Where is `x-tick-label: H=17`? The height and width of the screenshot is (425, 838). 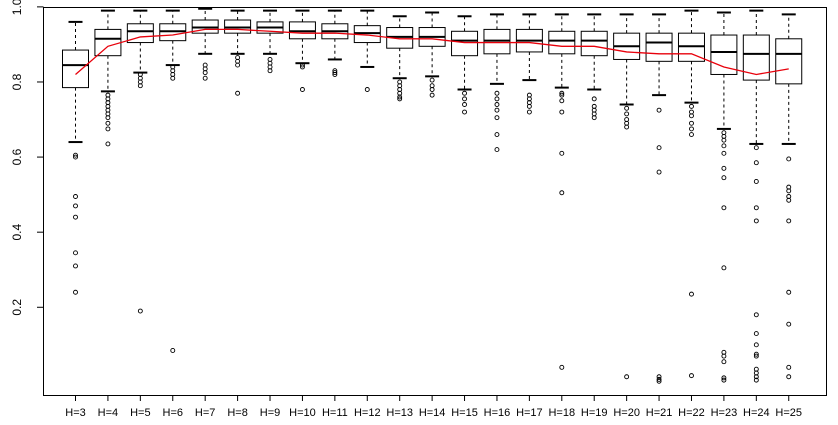
x-tick-label: H=17 is located at coordinates (529, 413).